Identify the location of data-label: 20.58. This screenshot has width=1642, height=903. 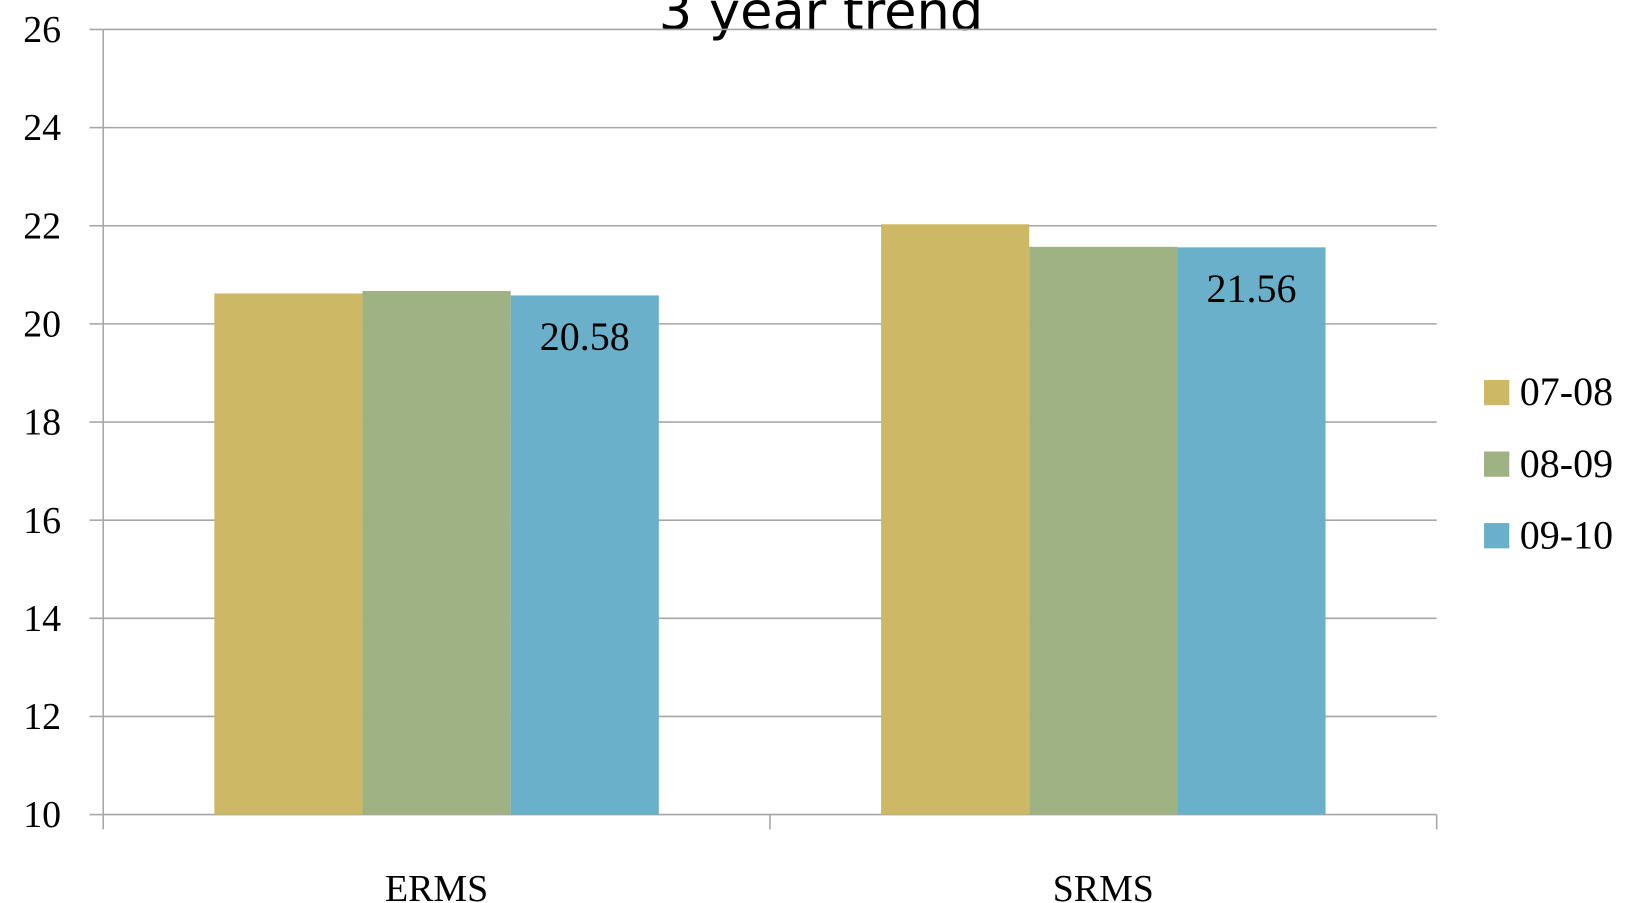
(585, 336).